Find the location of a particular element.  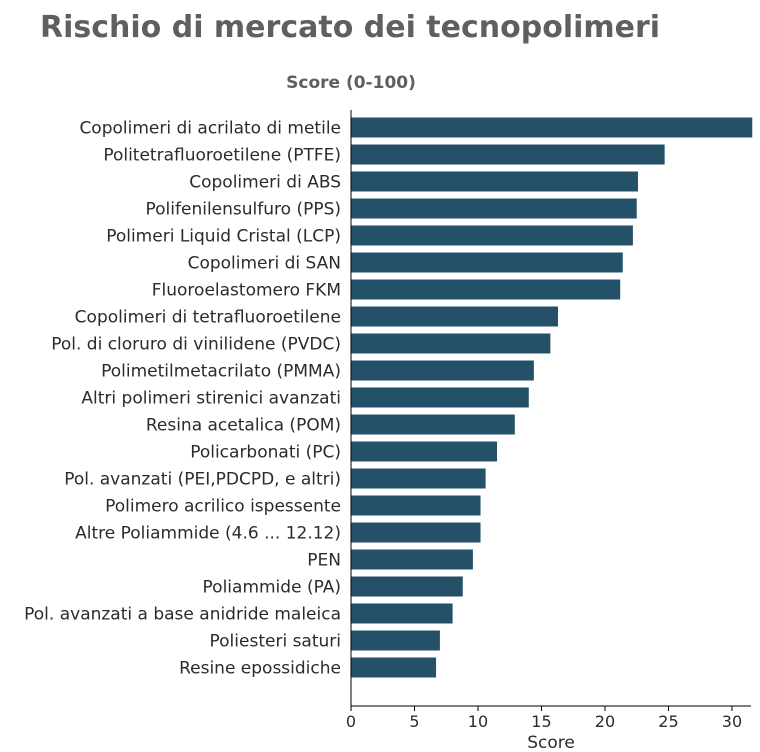

category-label: Poliesteri saturi is located at coordinates (275, 642).